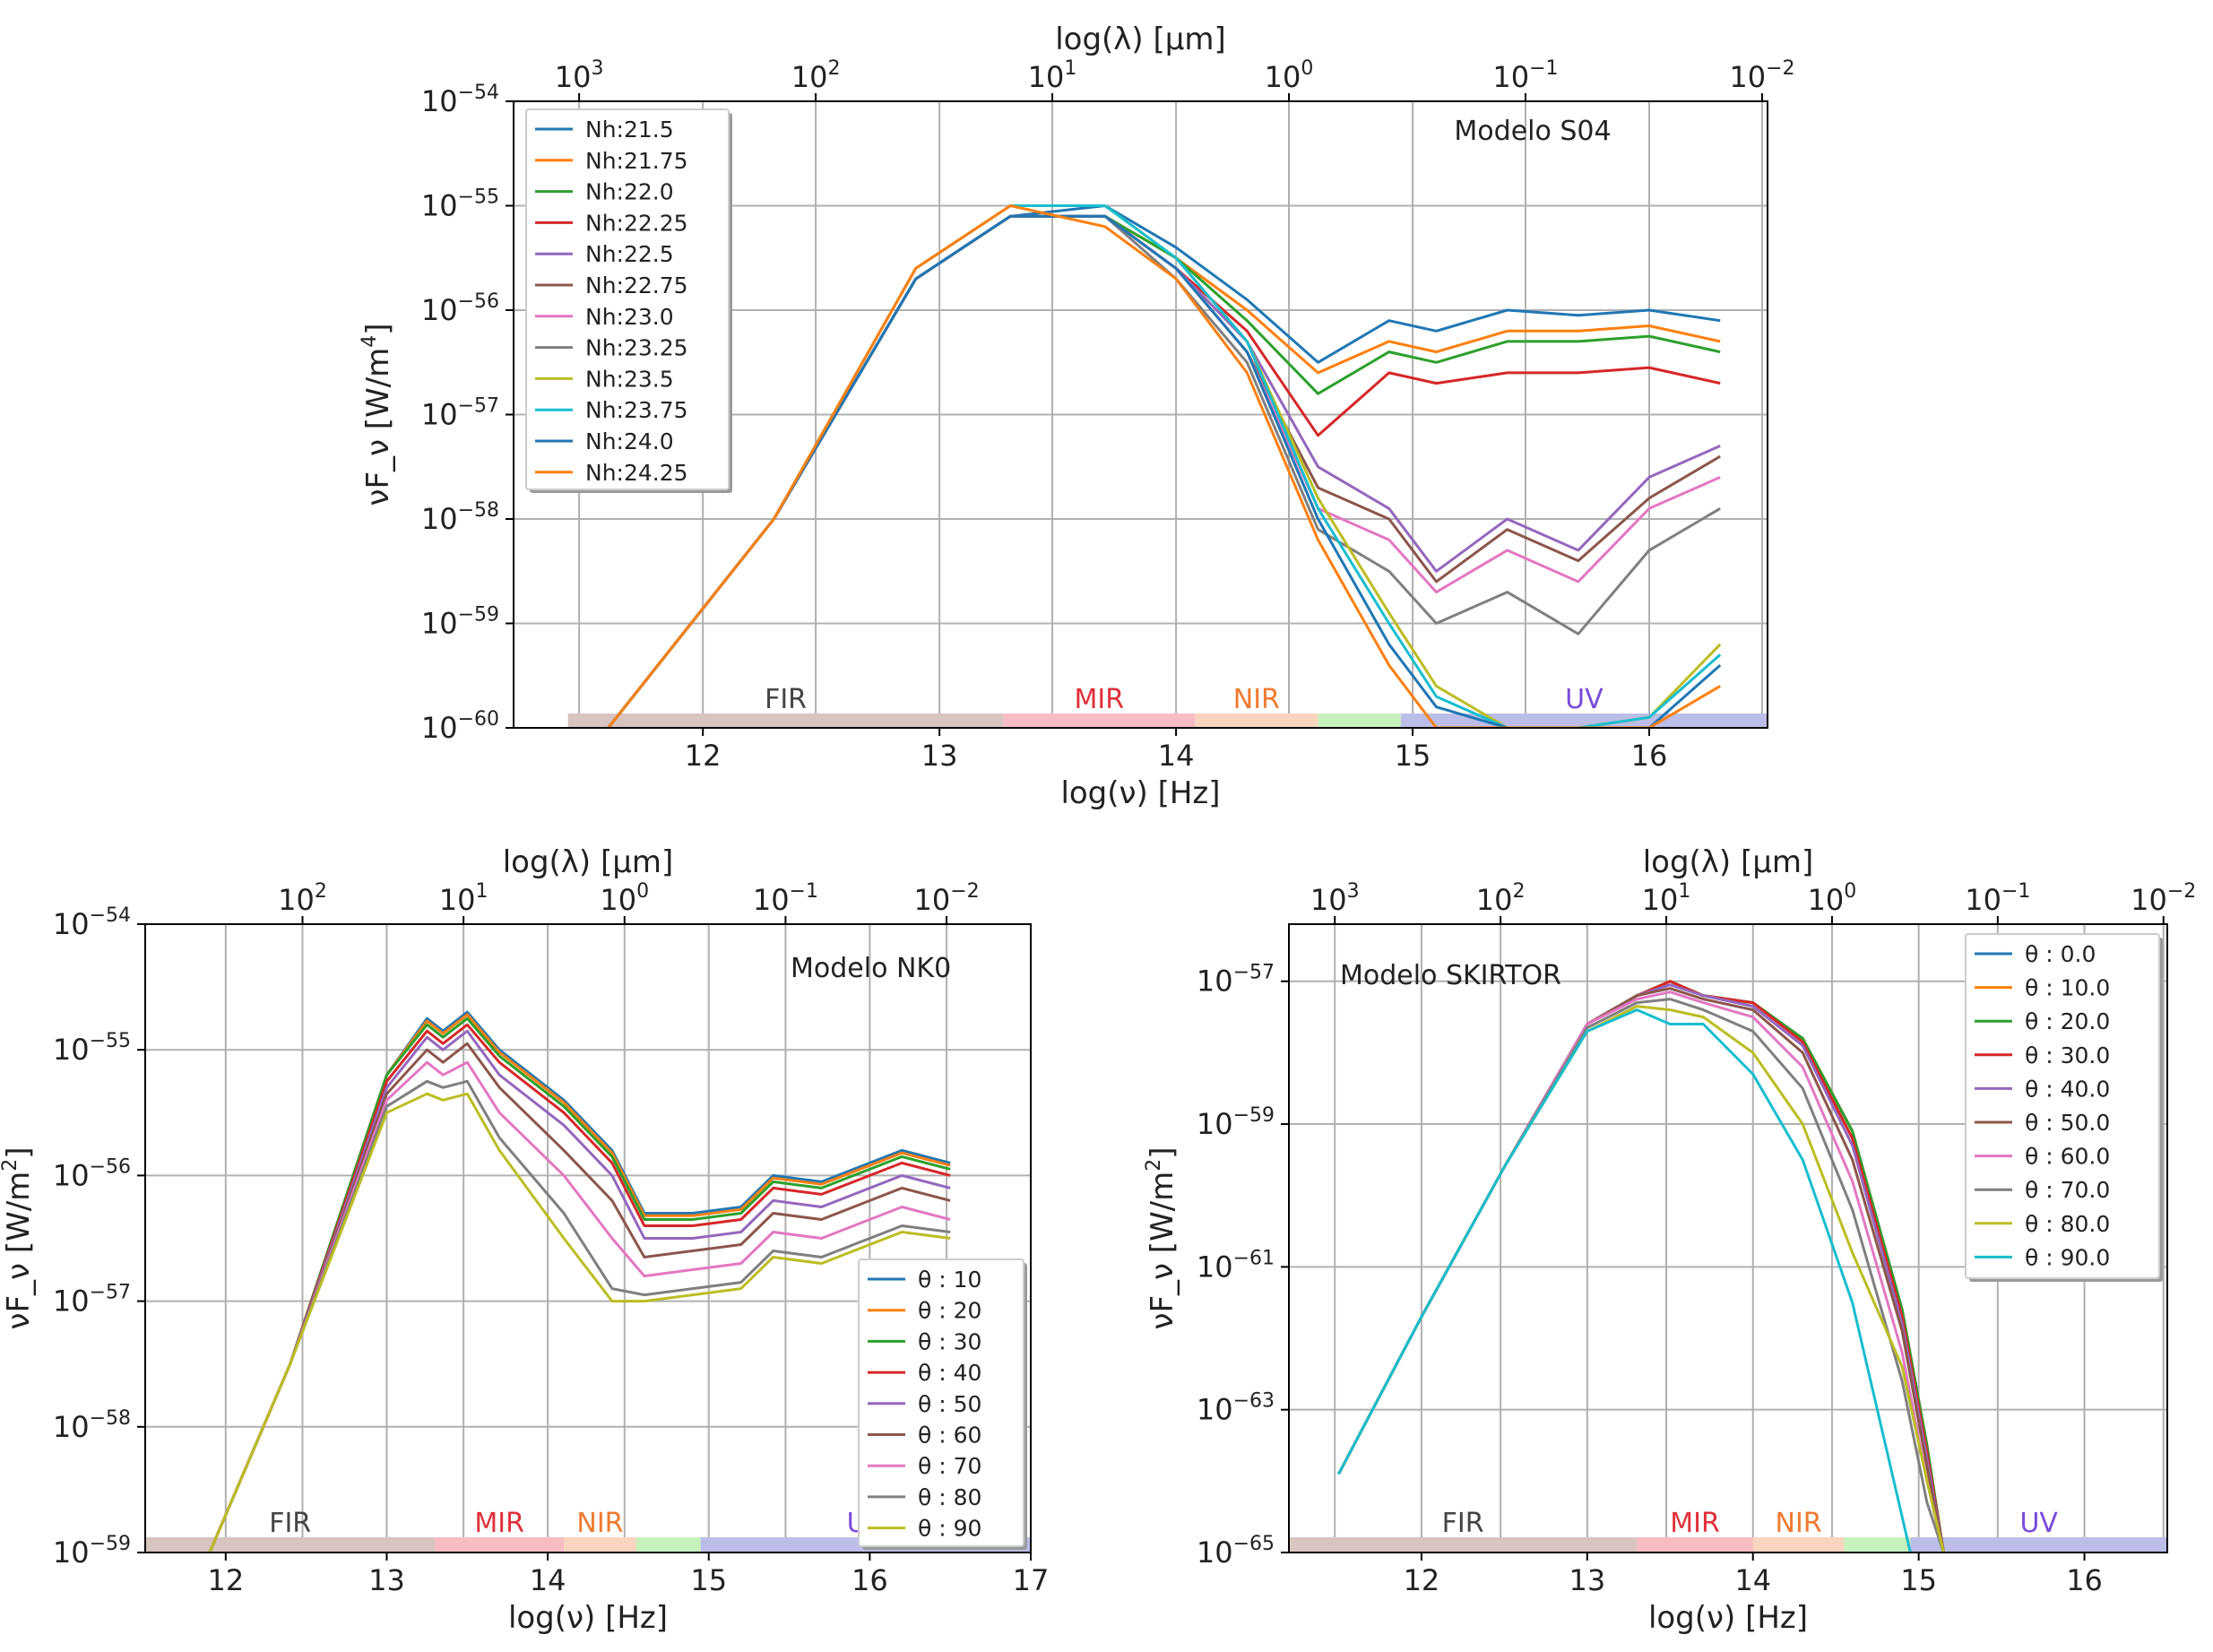 The width and height of the screenshot is (2213, 1652). What do you see at coordinates (629, 192) in the screenshot?
I see `legend-entry: Nh:22.0` at bounding box center [629, 192].